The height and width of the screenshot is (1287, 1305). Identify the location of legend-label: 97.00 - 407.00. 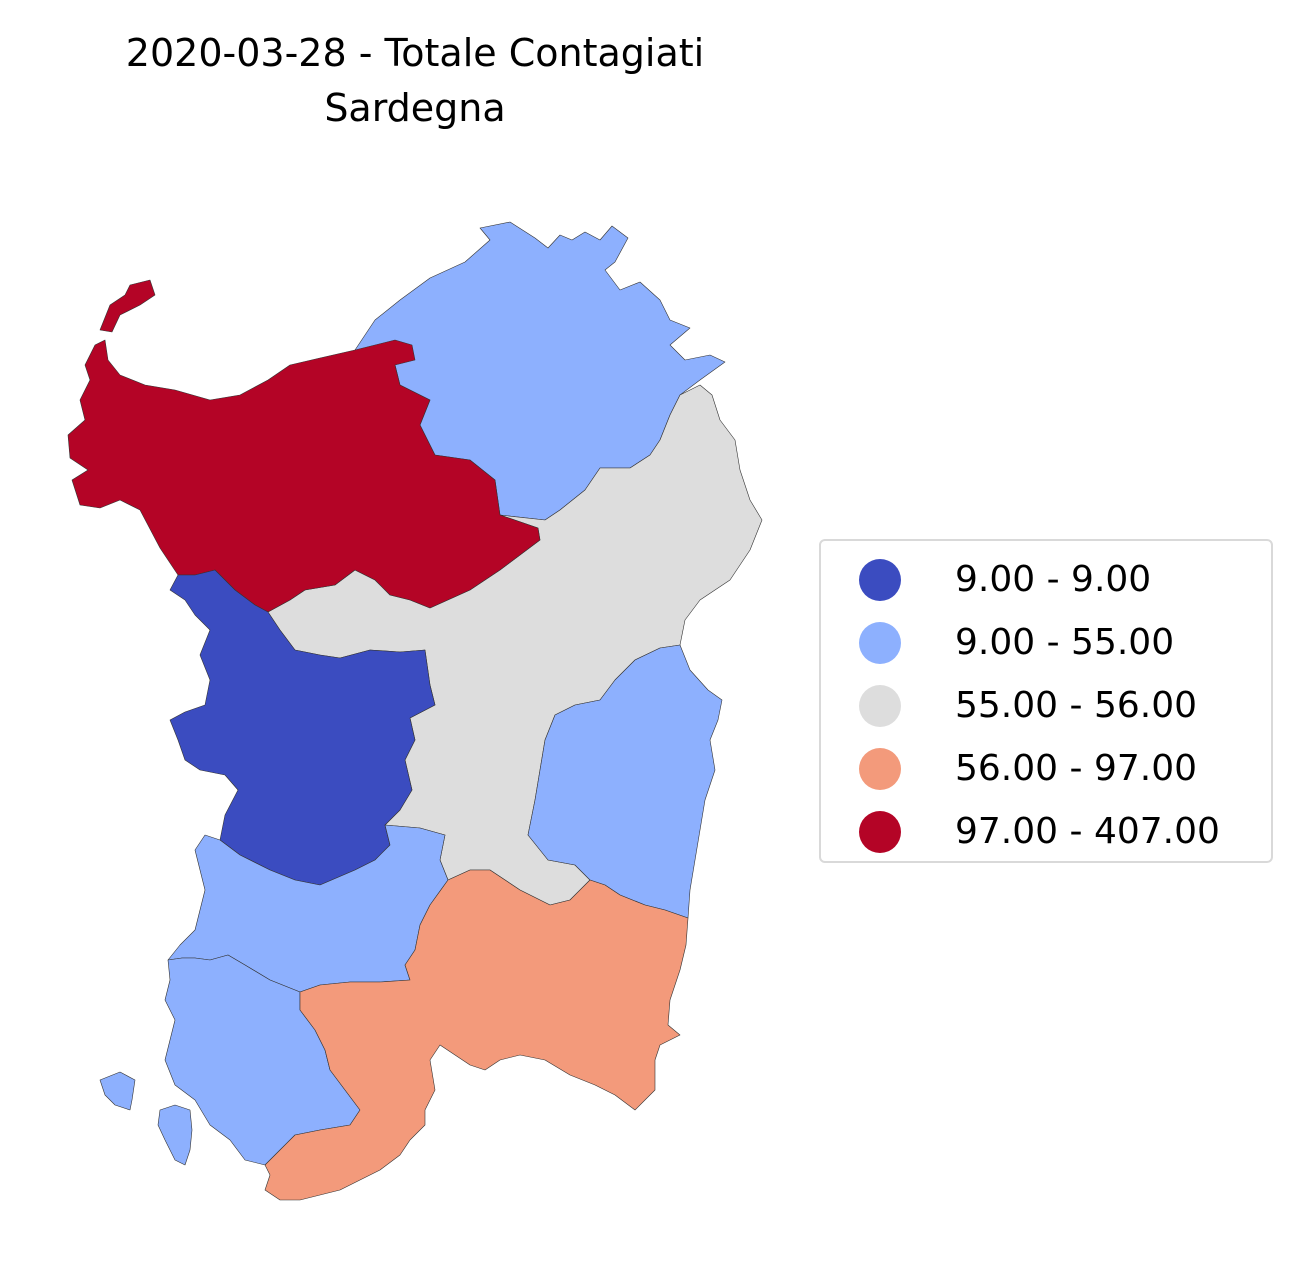
(1087, 831).